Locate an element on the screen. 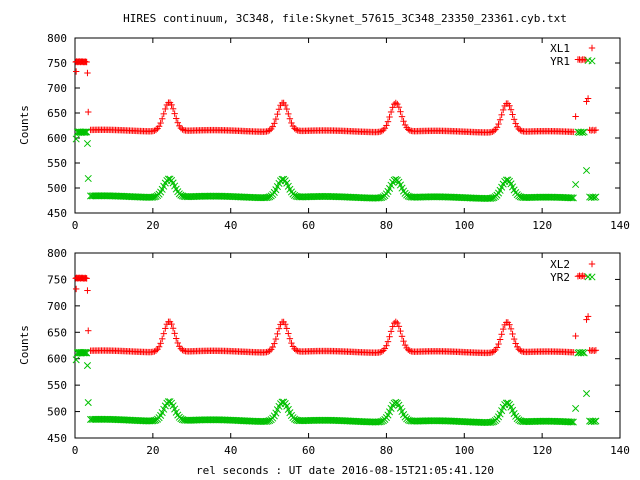  x-tick-label: 100 is located at coordinates (464, 450).